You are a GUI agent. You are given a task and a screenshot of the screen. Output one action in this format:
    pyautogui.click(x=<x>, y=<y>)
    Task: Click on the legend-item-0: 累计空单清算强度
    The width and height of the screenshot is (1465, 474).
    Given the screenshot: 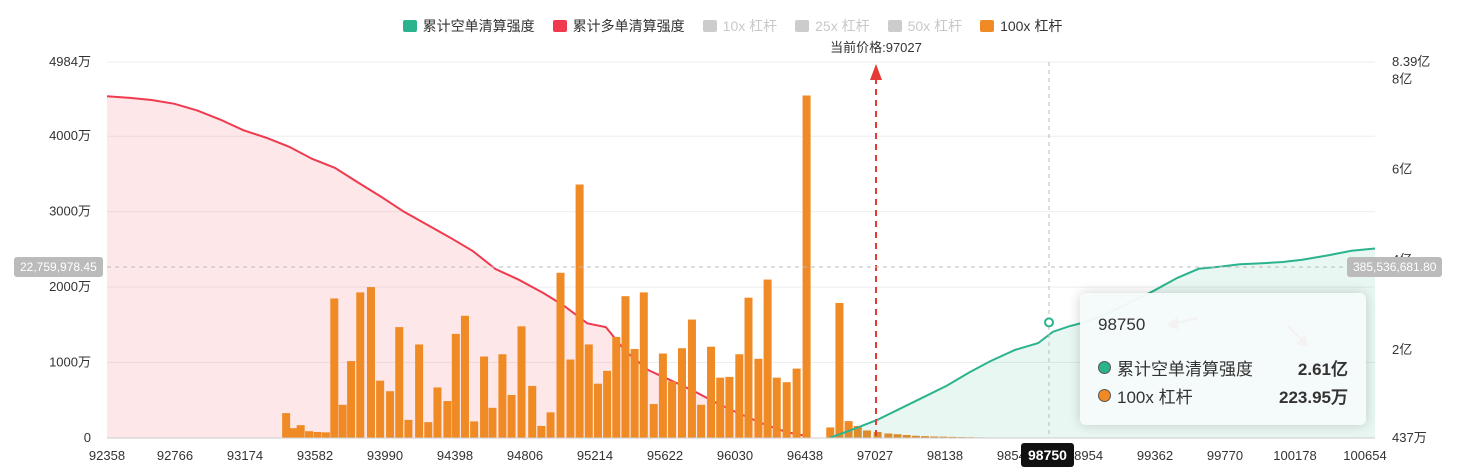 What is the action you would take?
    pyautogui.click(x=468, y=26)
    